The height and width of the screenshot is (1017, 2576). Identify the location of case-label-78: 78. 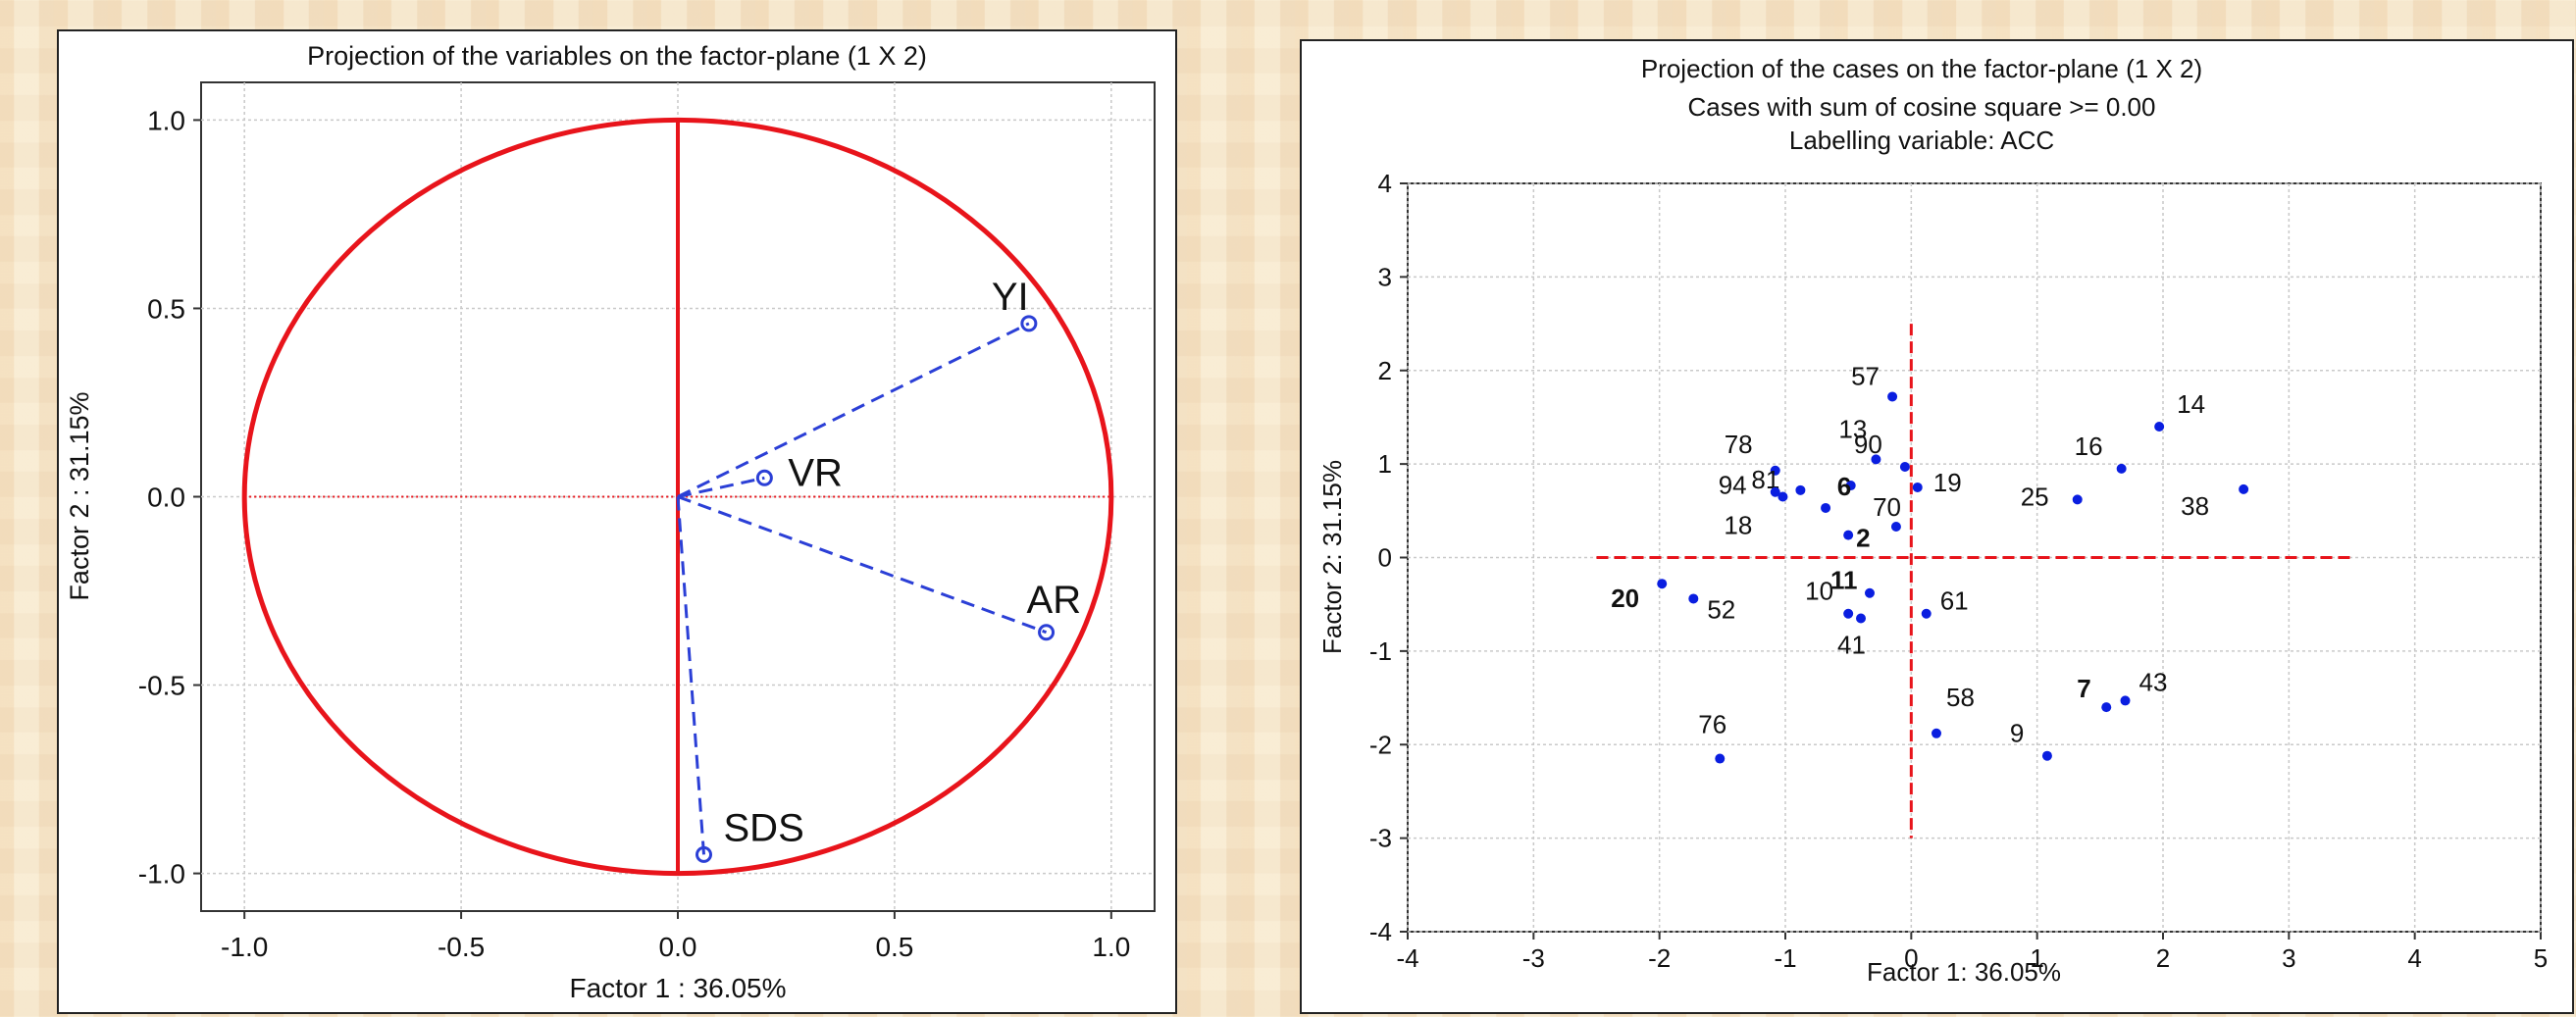
(1739, 444).